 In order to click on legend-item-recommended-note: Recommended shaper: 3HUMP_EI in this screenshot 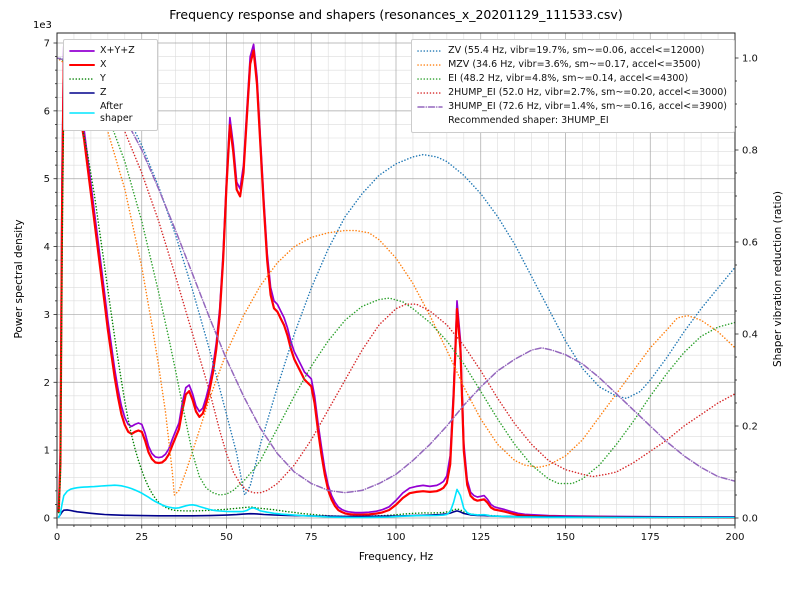, I will do `click(572, 121)`.